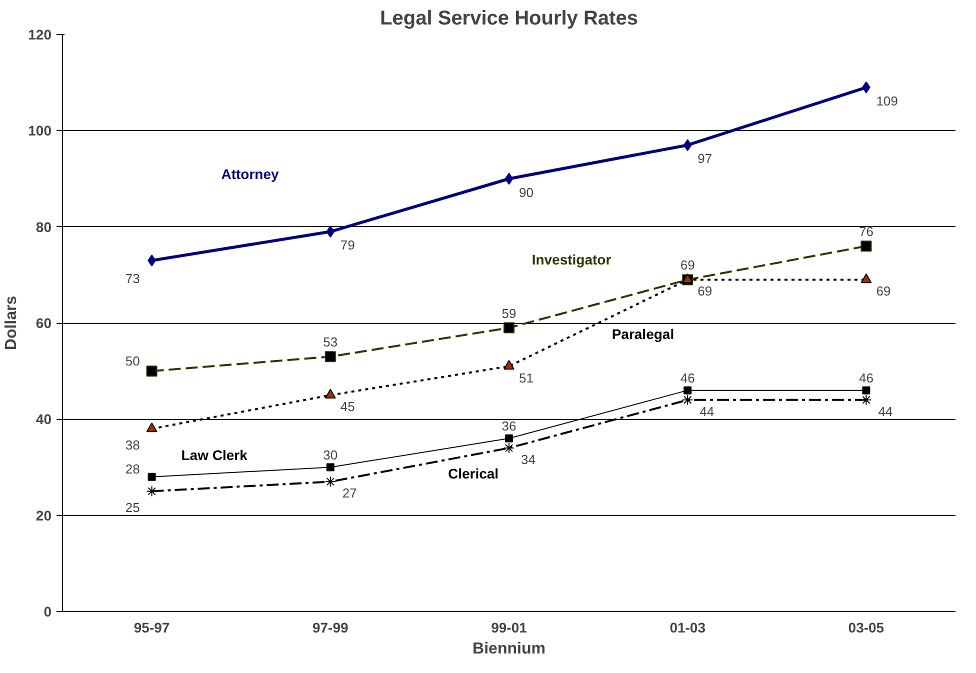  Describe the element at coordinates (132, 468) in the screenshot. I see `data-label: 28` at that location.